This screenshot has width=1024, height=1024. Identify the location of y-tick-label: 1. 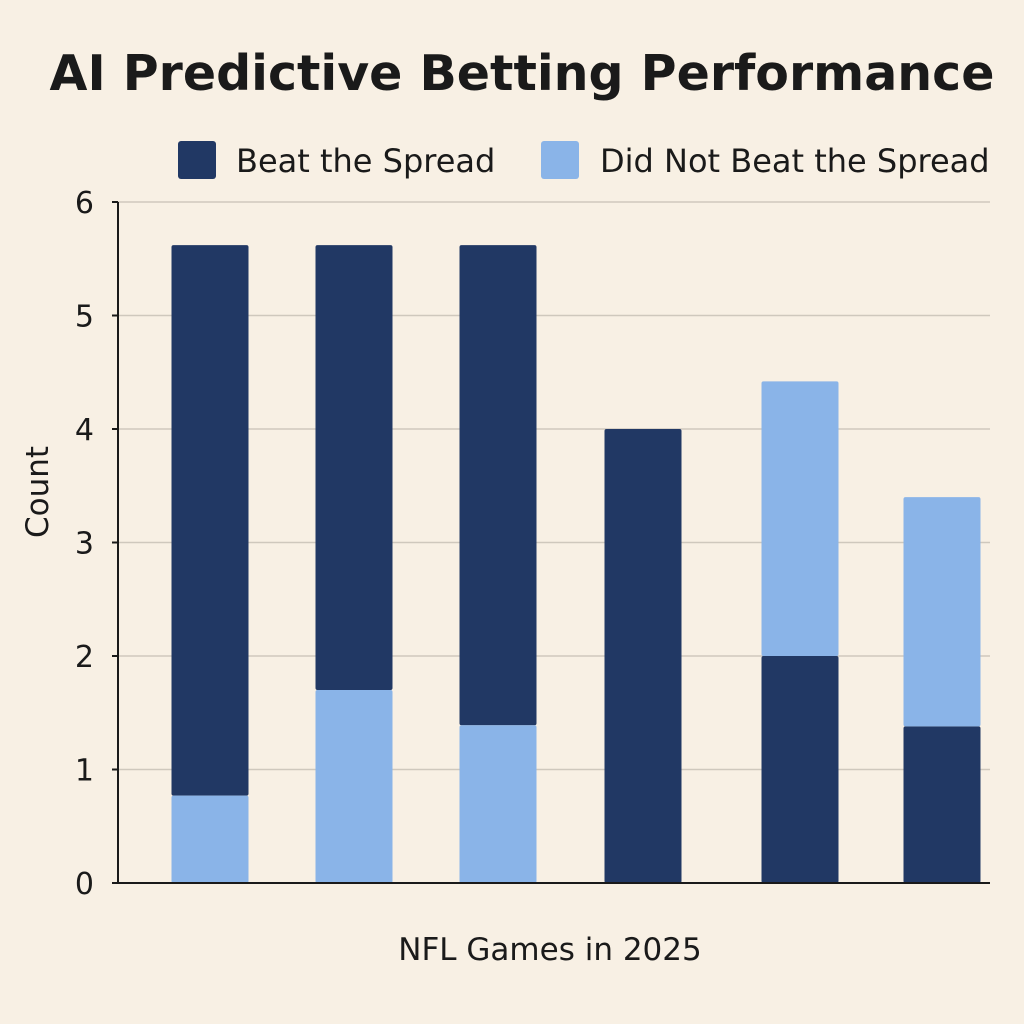
(84, 771).